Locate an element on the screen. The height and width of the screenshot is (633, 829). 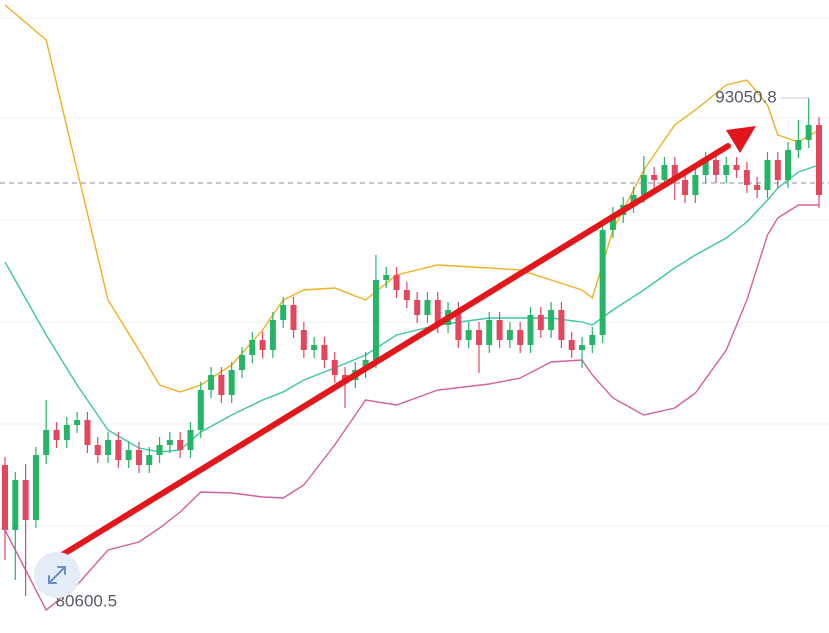
annotation-label: 80600.5 is located at coordinates (86, 600).